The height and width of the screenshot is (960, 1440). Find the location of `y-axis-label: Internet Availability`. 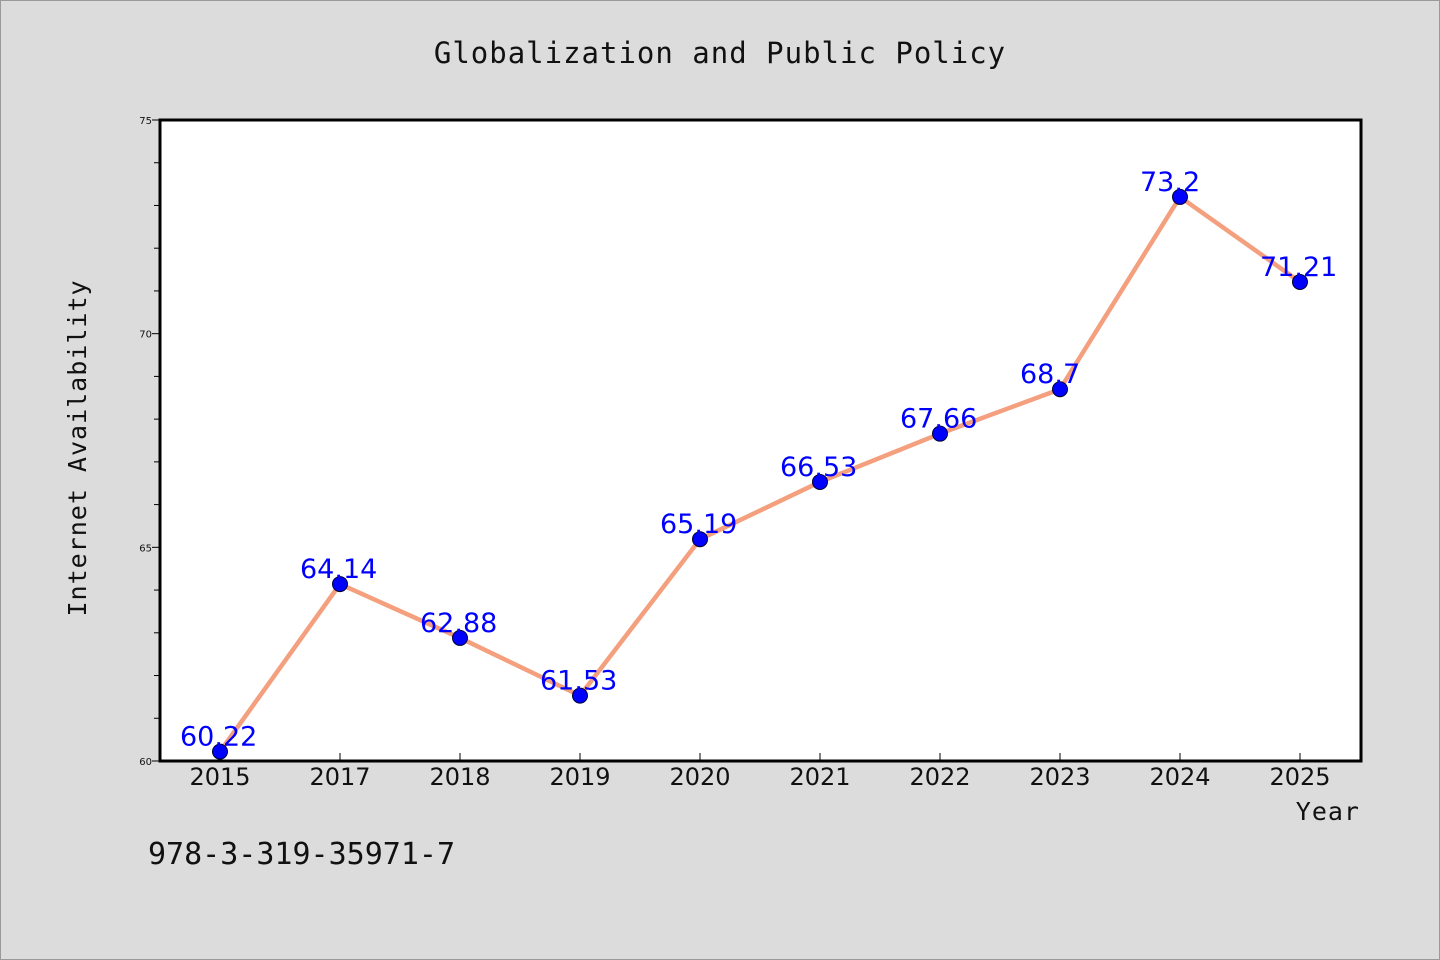

y-axis-label: Internet Availability is located at coordinates (77, 447).